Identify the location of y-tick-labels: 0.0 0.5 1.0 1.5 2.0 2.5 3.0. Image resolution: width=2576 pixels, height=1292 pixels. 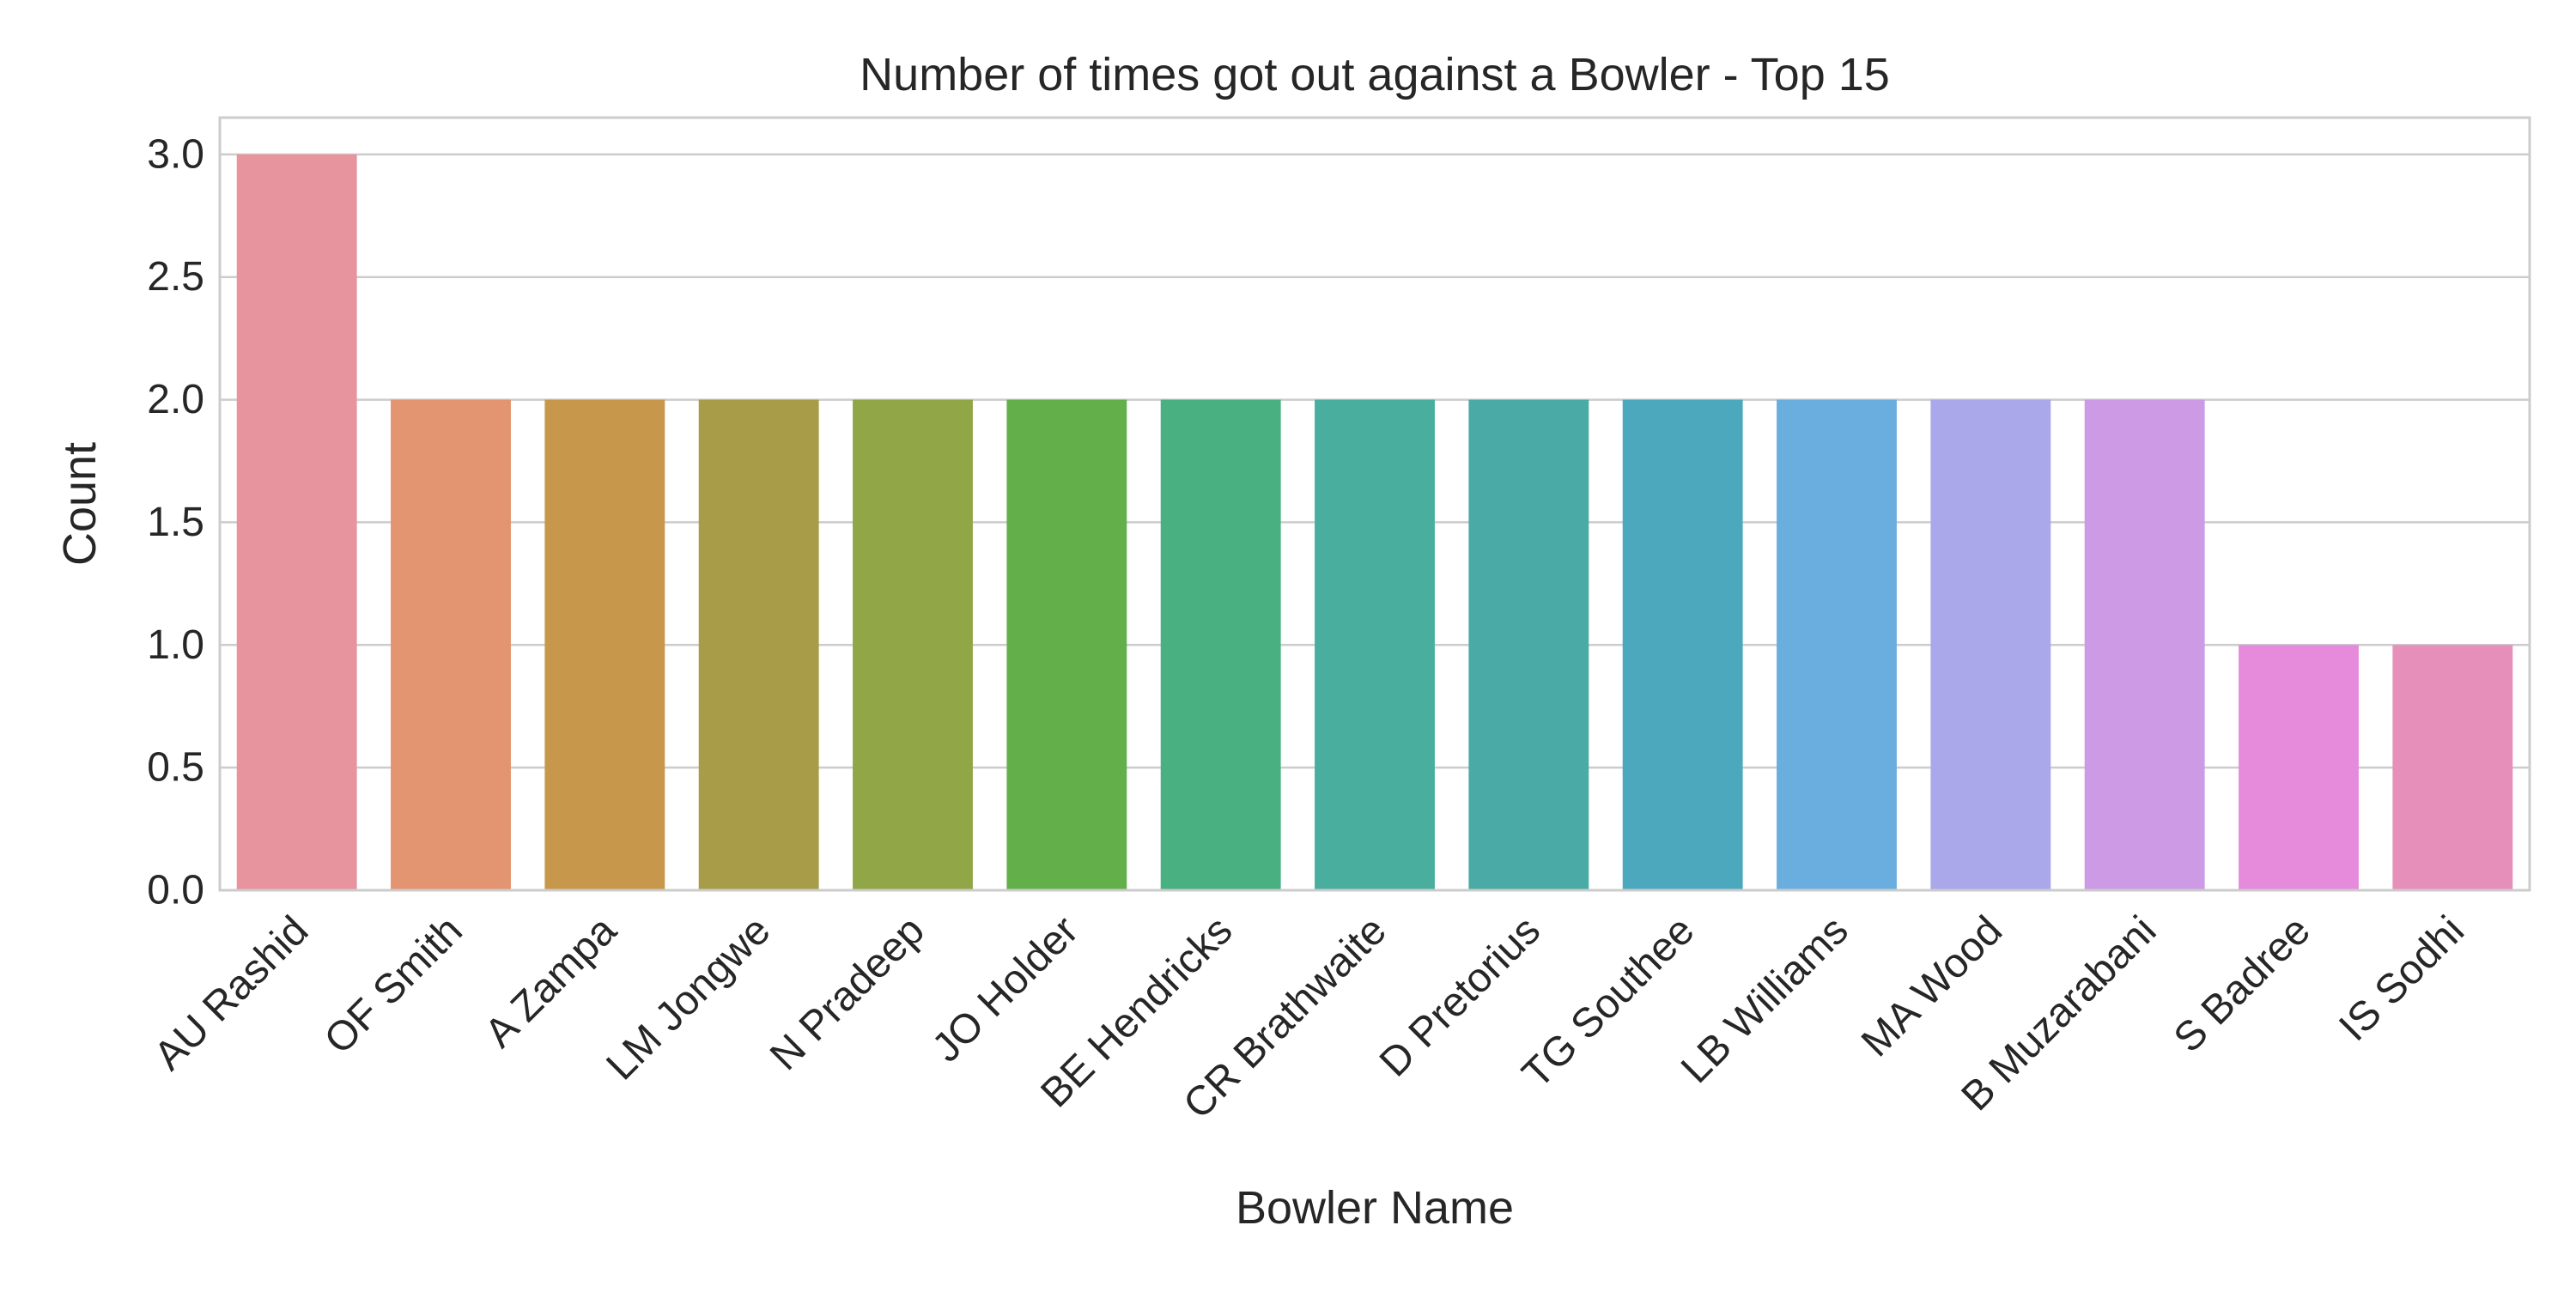
(175, 522).